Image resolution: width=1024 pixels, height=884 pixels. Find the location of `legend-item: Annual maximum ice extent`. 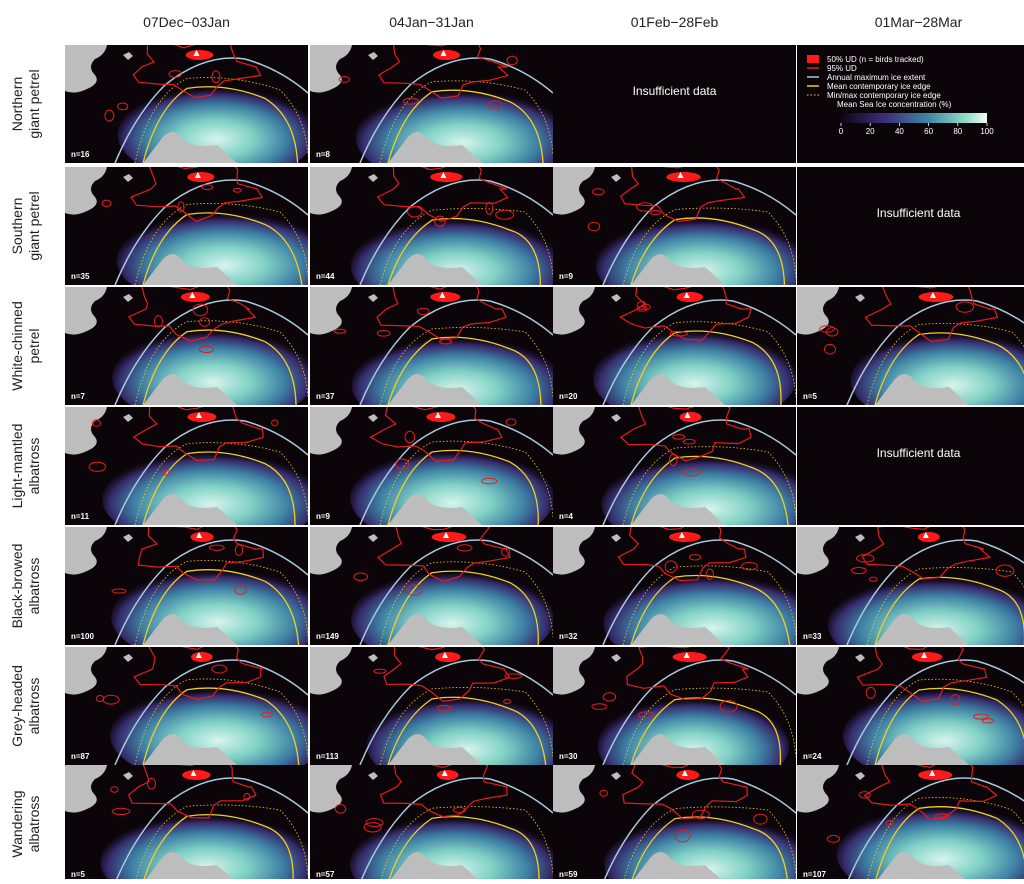

legend-item: Annual maximum ice extent is located at coordinates (876, 77).